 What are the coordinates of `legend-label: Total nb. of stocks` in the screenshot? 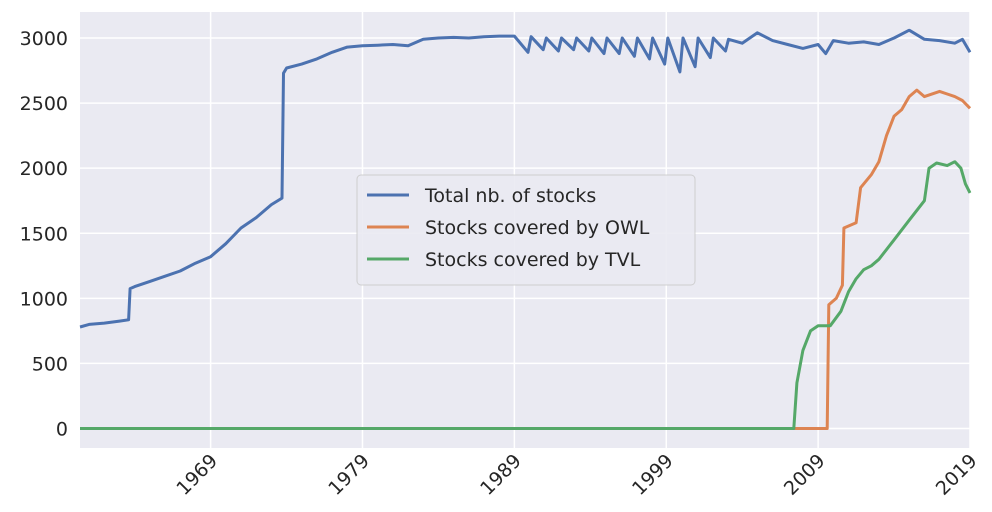 It's located at (510, 196).